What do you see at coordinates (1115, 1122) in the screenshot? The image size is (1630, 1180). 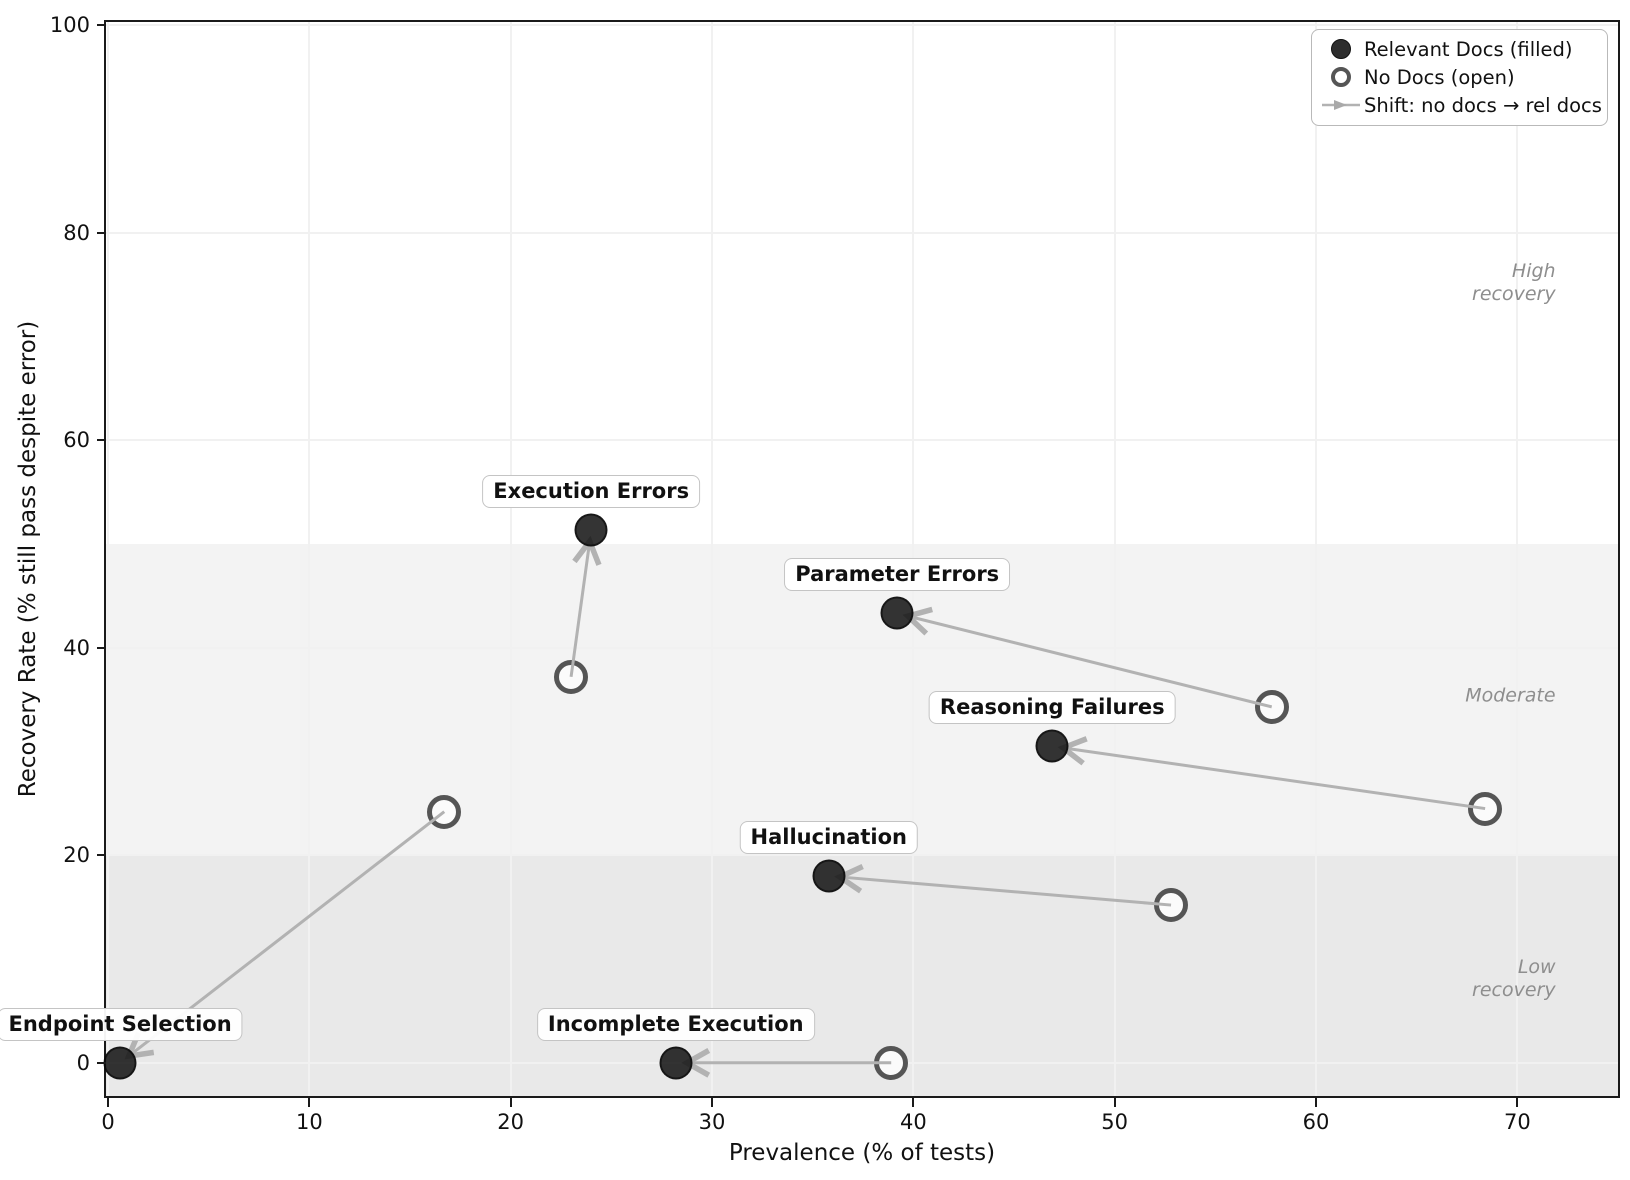 I see `x-tick-label: 50` at bounding box center [1115, 1122].